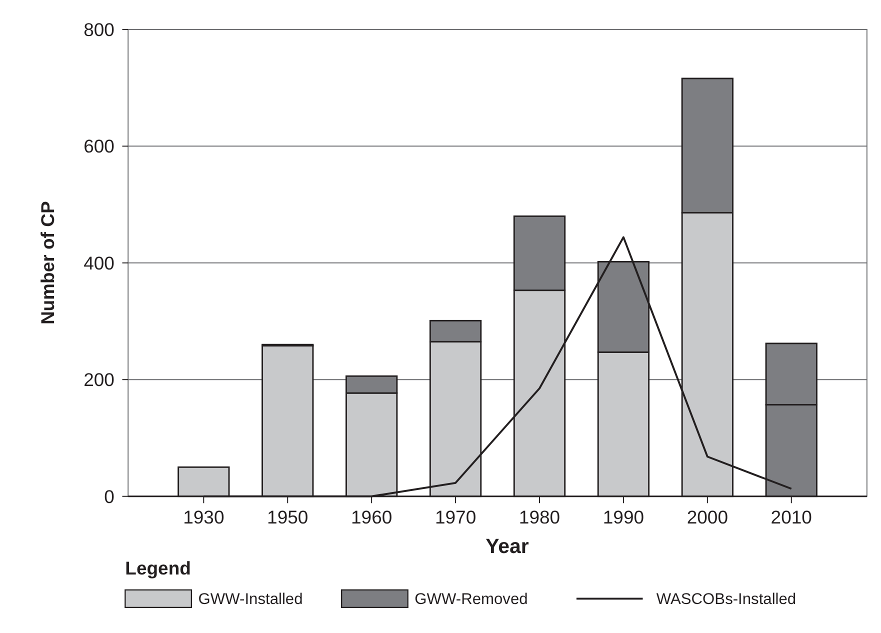 The width and height of the screenshot is (881, 633). What do you see at coordinates (47, 263) in the screenshot?
I see `y-axis-title: Number of CP` at bounding box center [47, 263].